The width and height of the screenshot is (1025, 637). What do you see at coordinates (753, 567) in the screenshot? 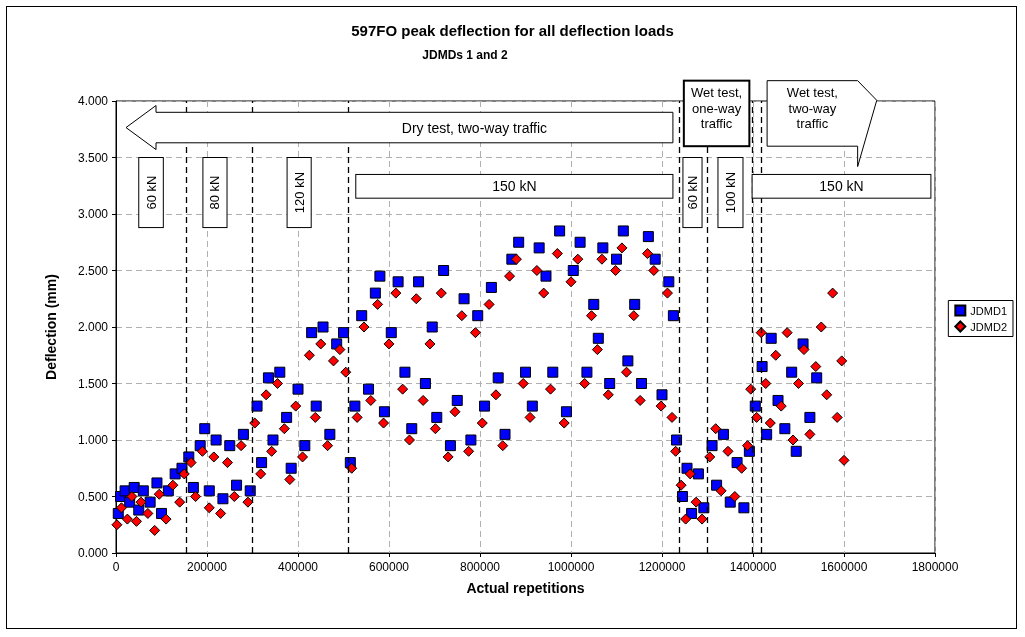
I see `x-tick-label: 1400000` at bounding box center [753, 567].